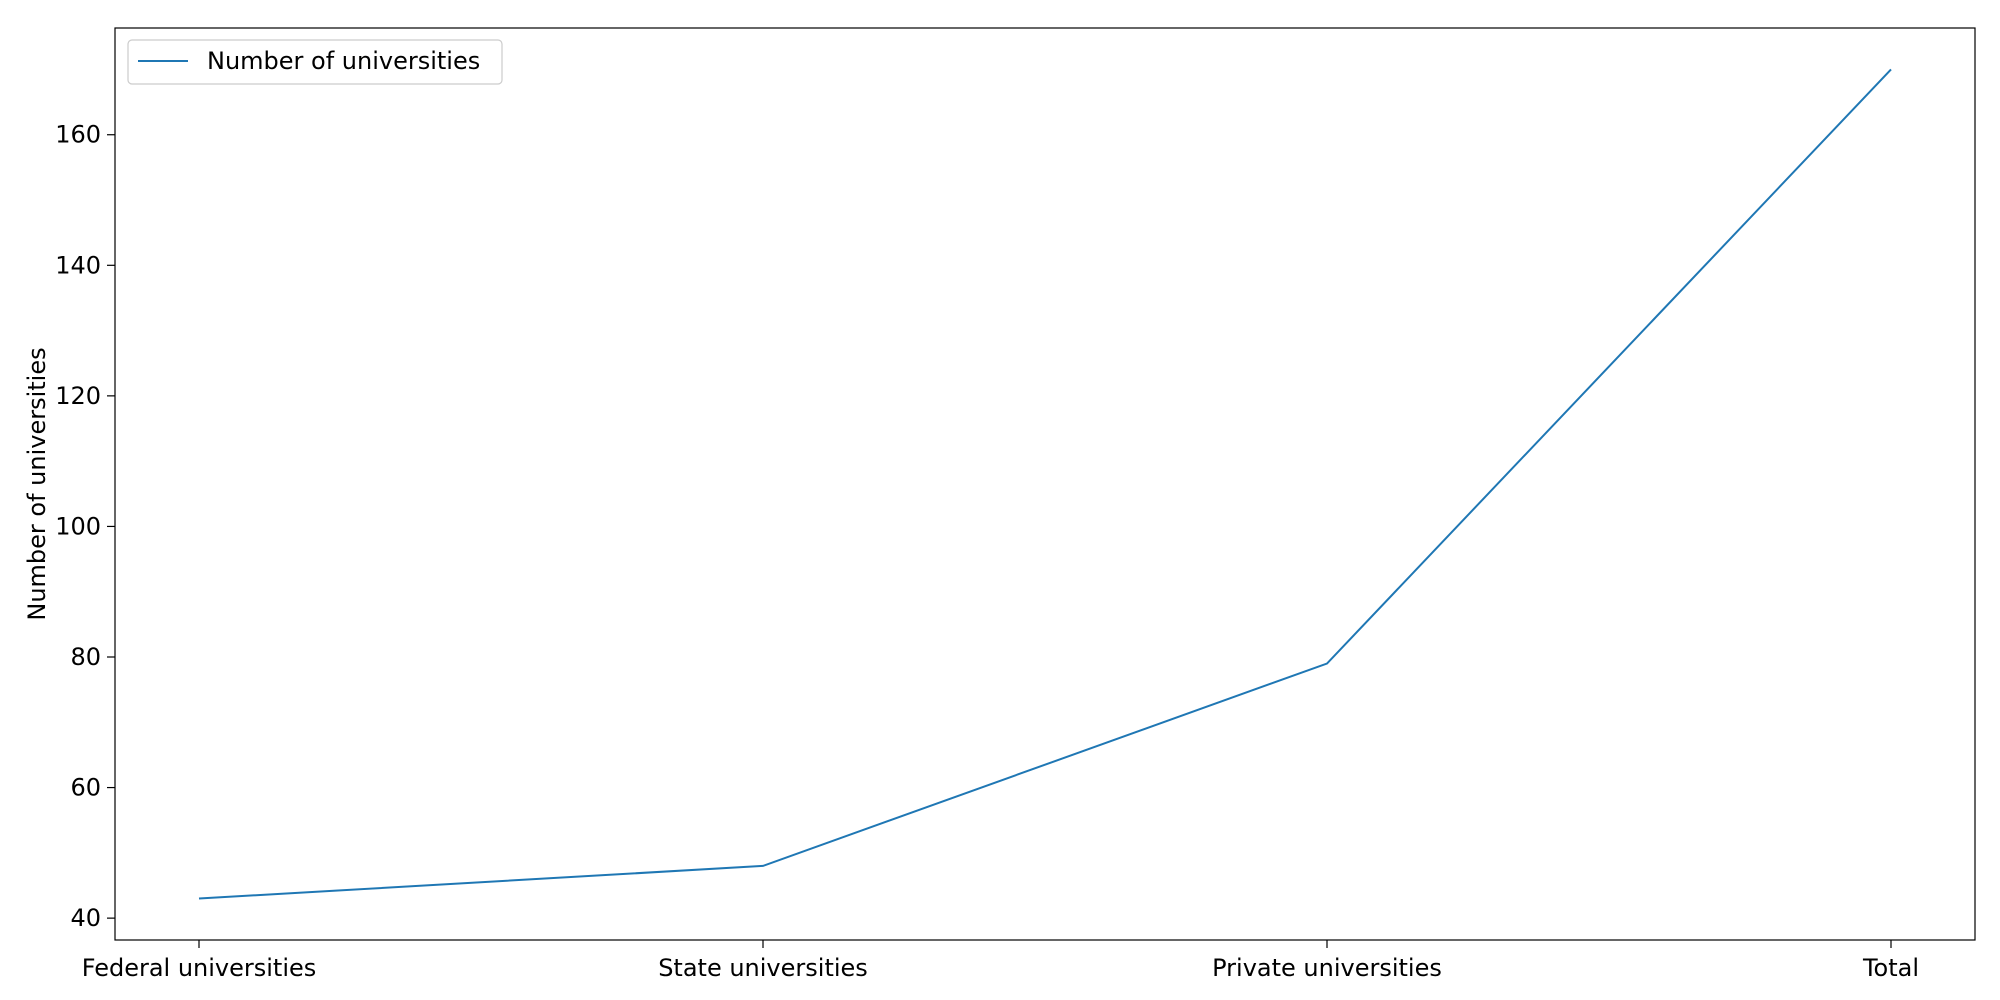 The width and height of the screenshot is (2000, 1000). Describe the element at coordinates (343, 61) in the screenshot. I see `legend-label: Number of universities` at that location.